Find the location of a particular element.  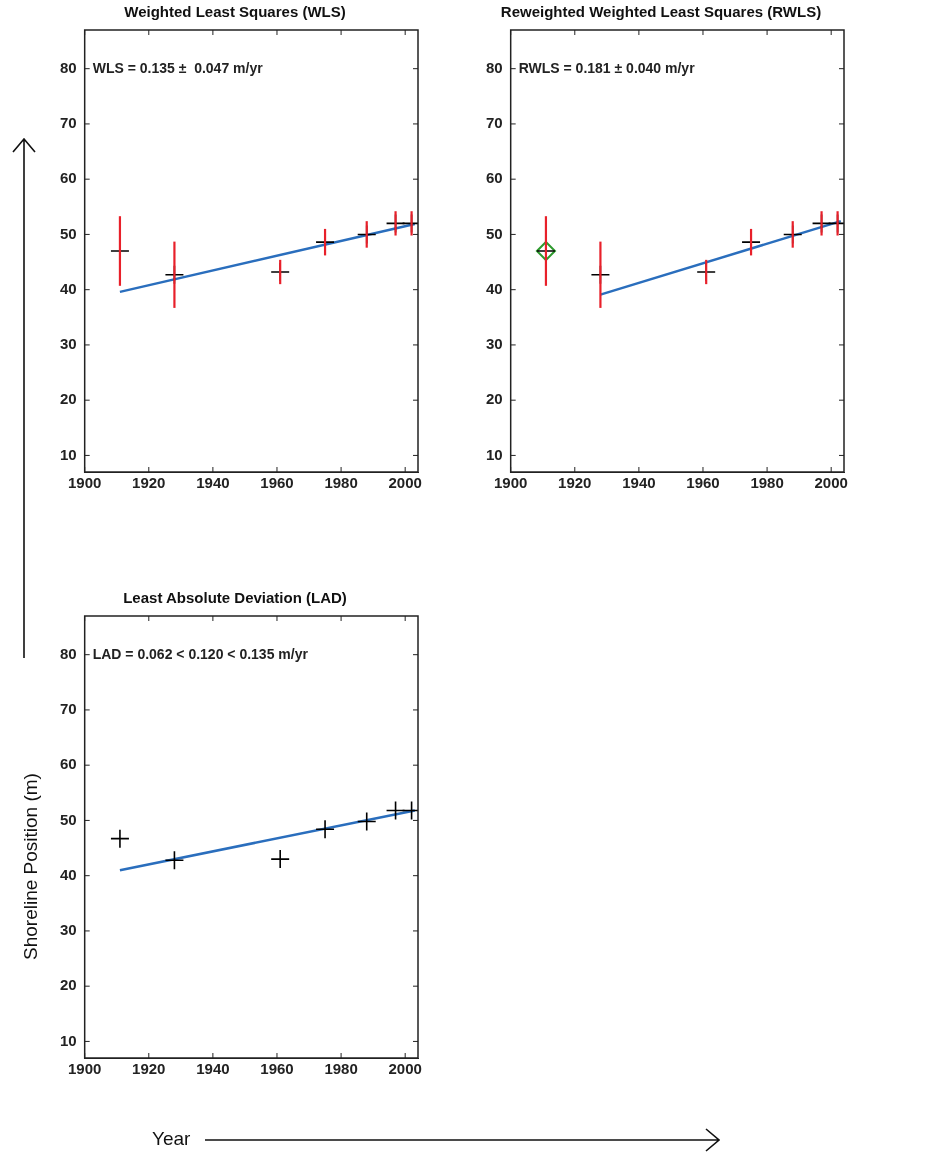

chart-title: Least Absolute Deviation (LAD) is located at coordinates (235, 598).